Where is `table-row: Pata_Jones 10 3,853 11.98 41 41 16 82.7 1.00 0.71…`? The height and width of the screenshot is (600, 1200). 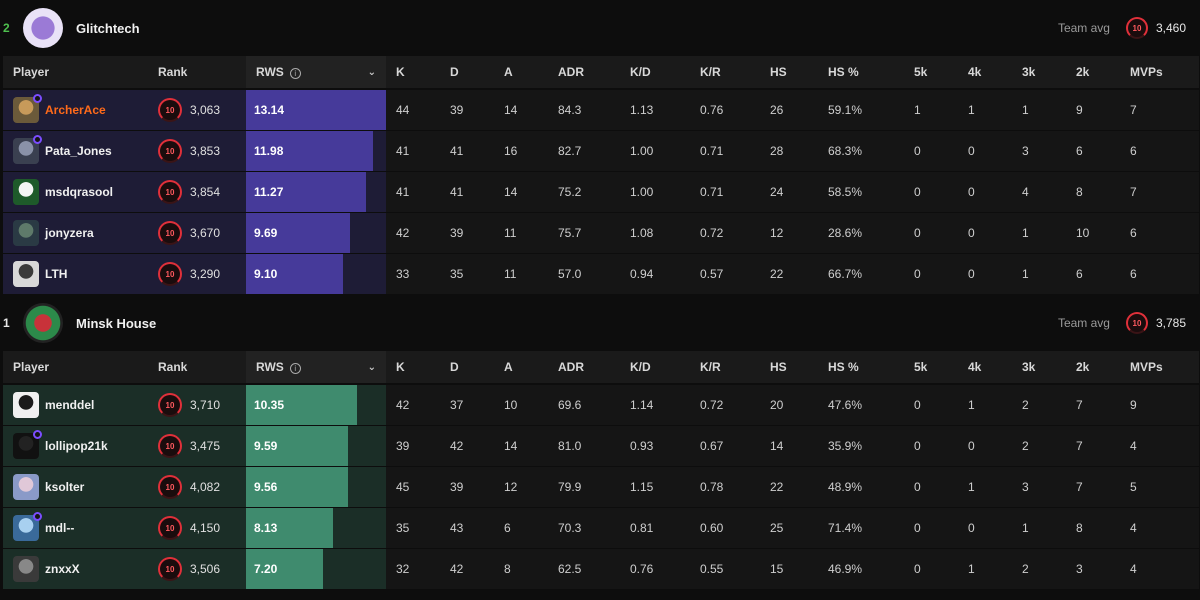
table-row: Pata_Jones 10 3,853 11.98 41 41 16 82.7 1.00 0.71… is located at coordinates (601, 151).